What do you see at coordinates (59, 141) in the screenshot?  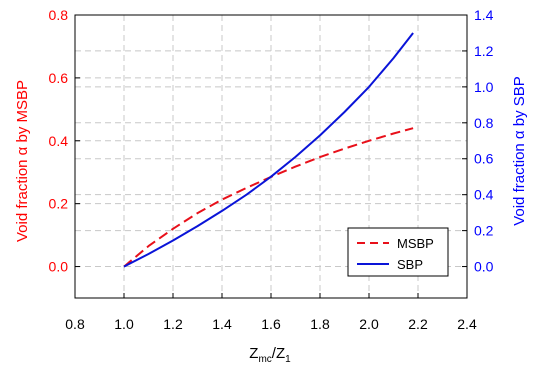 I see `y-left-tick-label: 0.4` at bounding box center [59, 141].